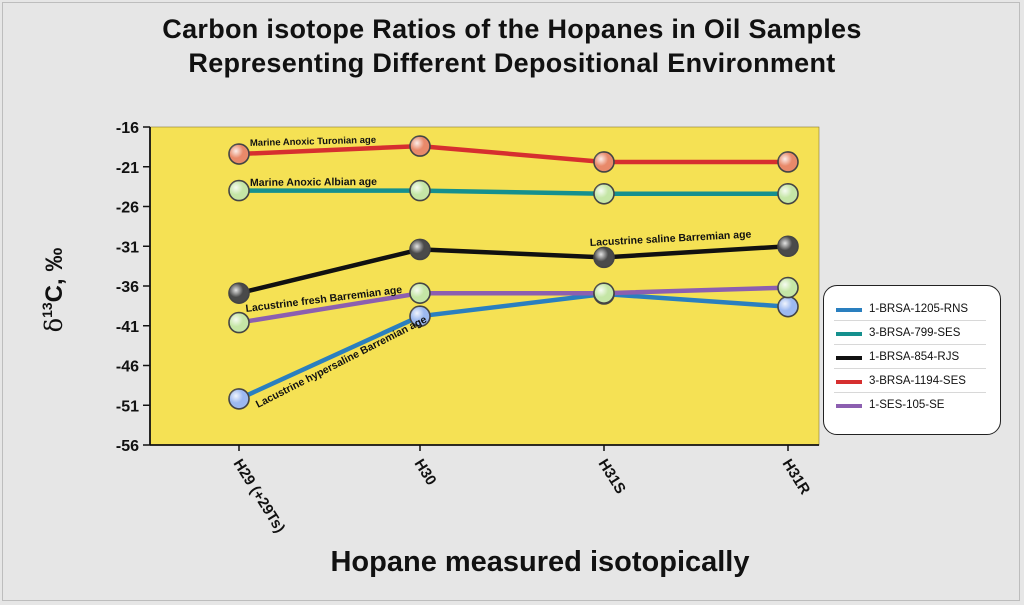 This screenshot has height=605, width=1024. What do you see at coordinates (540, 562) in the screenshot?
I see `x-axis-label: Hopane measured isotopically` at bounding box center [540, 562].